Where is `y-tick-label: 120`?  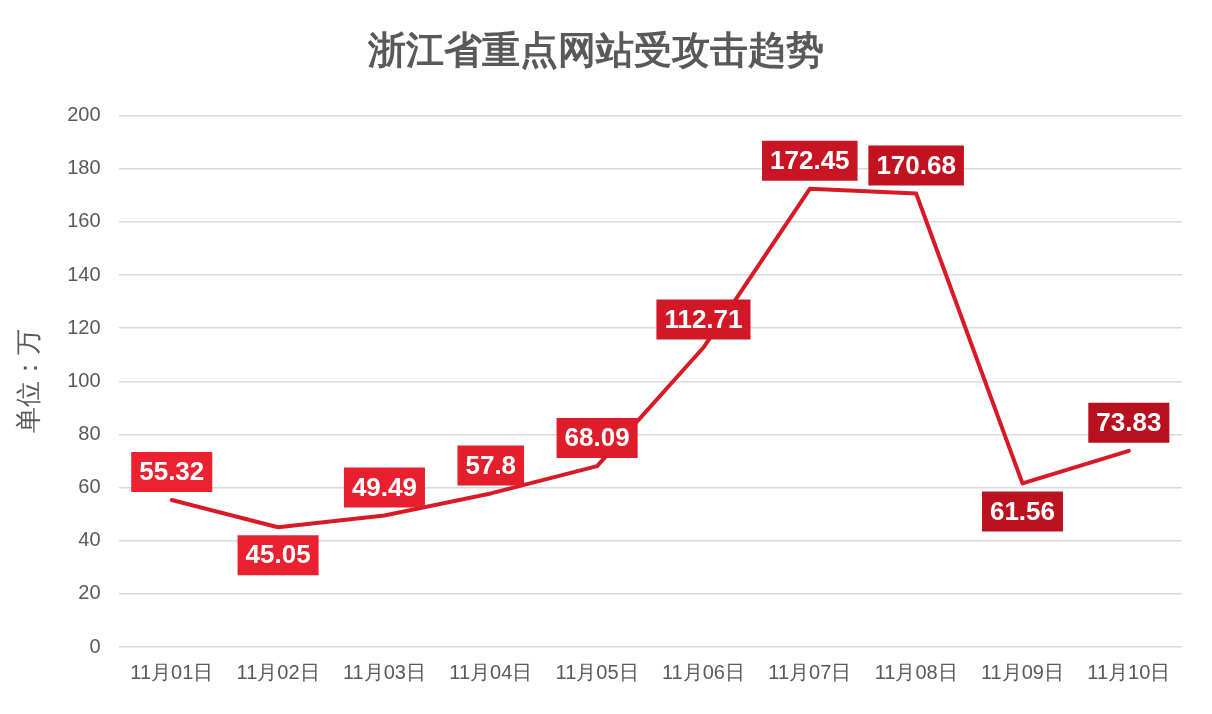
y-tick-label: 120 is located at coordinates (84, 326).